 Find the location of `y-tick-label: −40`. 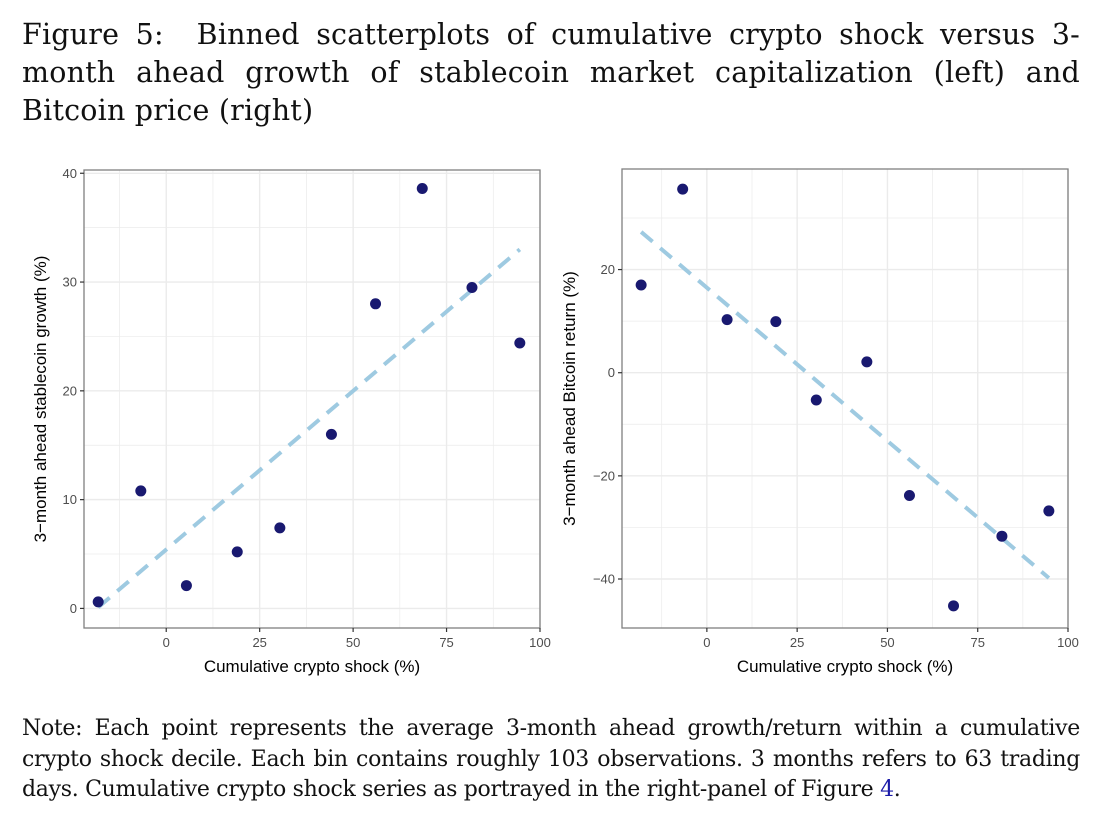

y-tick-label: −40 is located at coordinates (604, 579).